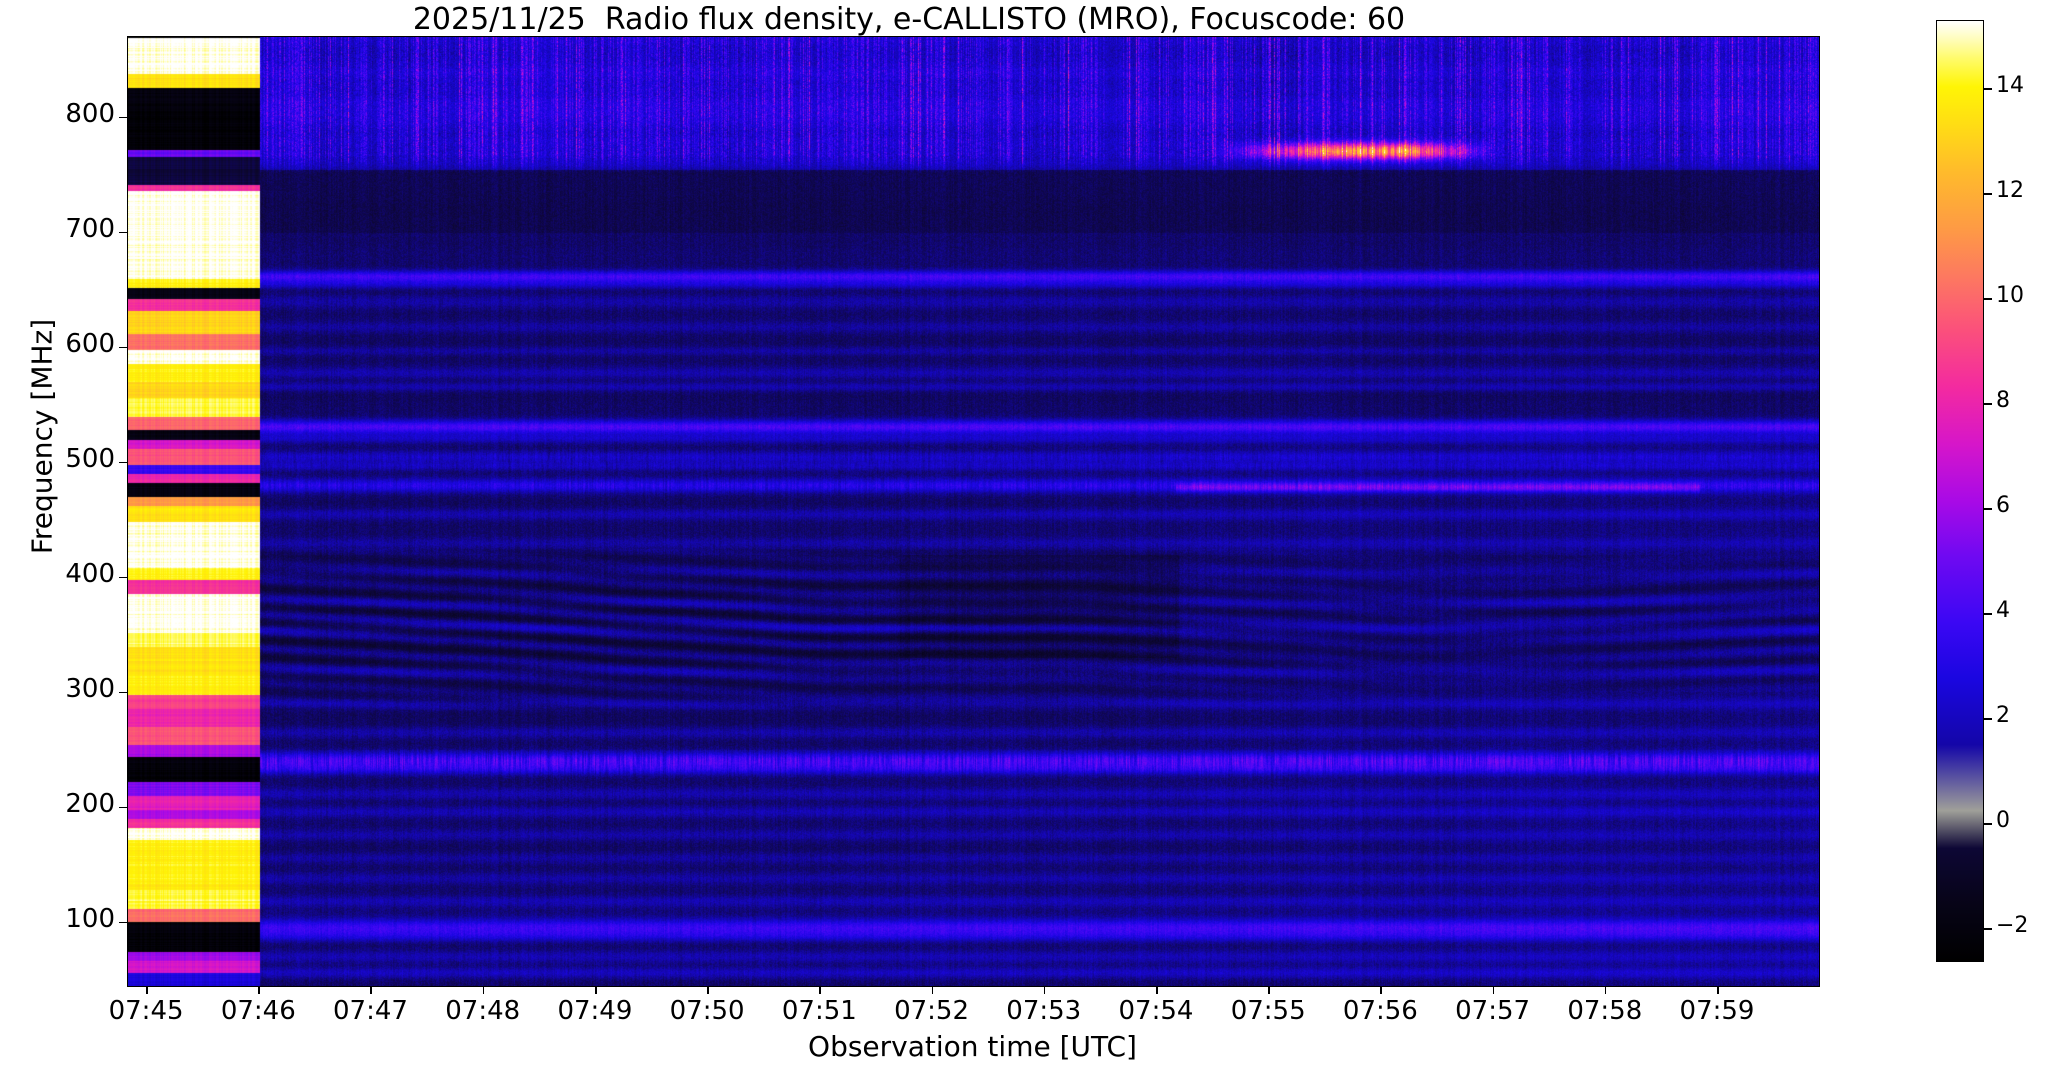 The height and width of the screenshot is (1067, 2066). What do you see at coordinates (90, 228) in the screenshot?
I see `y-tick-label: 700` at bounding box center [90, 228].